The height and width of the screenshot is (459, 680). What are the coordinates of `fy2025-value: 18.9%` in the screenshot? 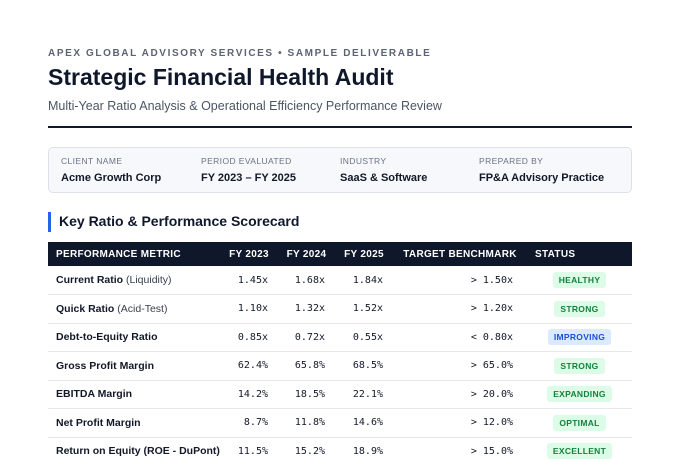 It's located at (367, 451).